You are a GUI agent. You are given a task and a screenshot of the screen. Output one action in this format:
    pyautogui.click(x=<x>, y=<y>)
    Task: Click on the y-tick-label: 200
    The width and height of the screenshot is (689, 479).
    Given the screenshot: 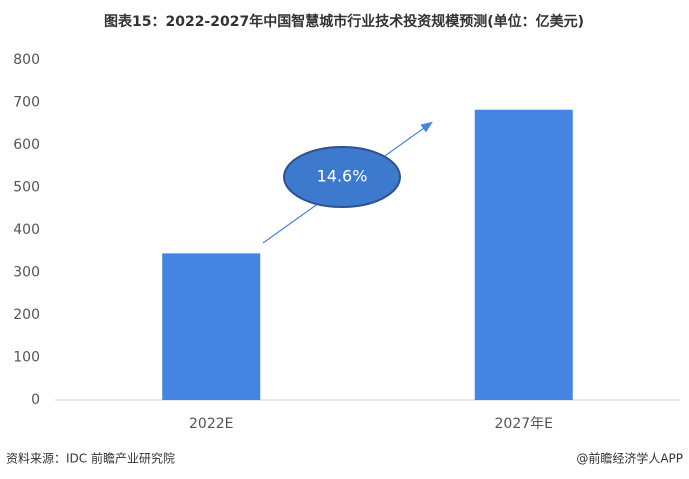 What is the action you would take?
    pyautogui.click(x=26, y=315)
    